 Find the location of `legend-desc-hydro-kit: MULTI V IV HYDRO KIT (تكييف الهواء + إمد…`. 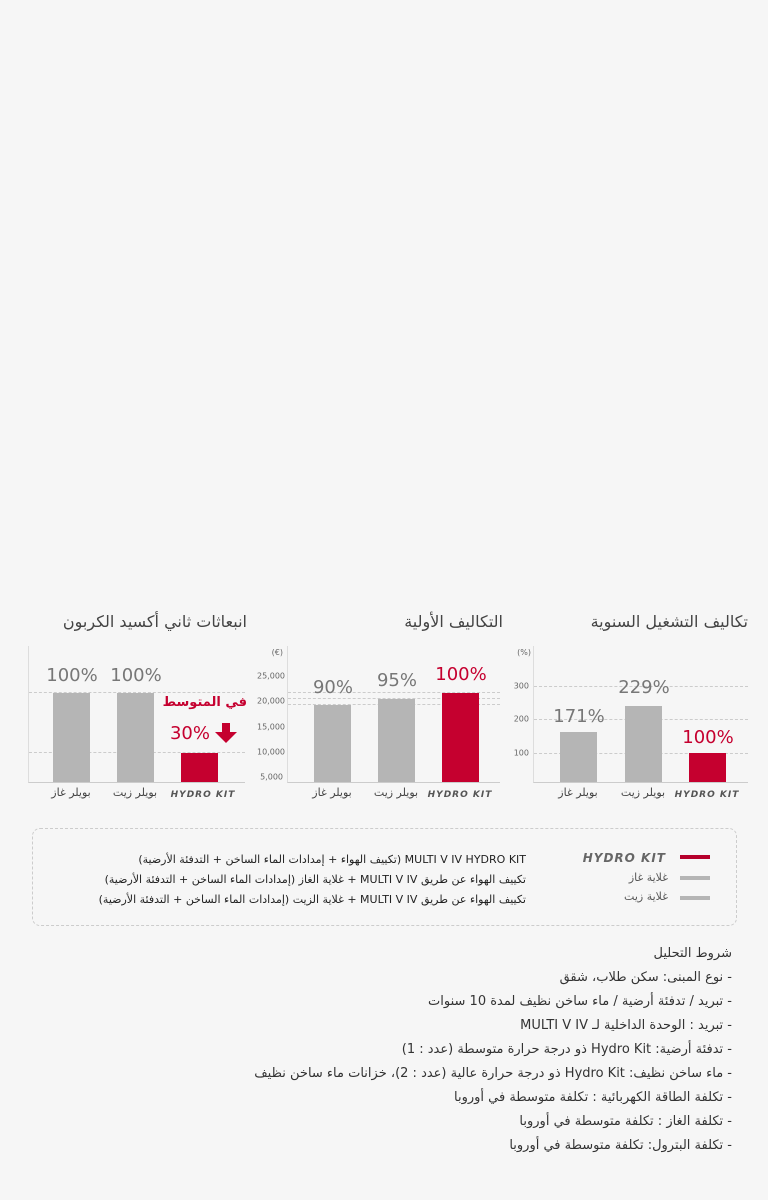

legend-desc-hydro-kit: MULTI V IV HYDRO KIT (تكييف الهواء + إمد… is located at coordinates (332, 859).